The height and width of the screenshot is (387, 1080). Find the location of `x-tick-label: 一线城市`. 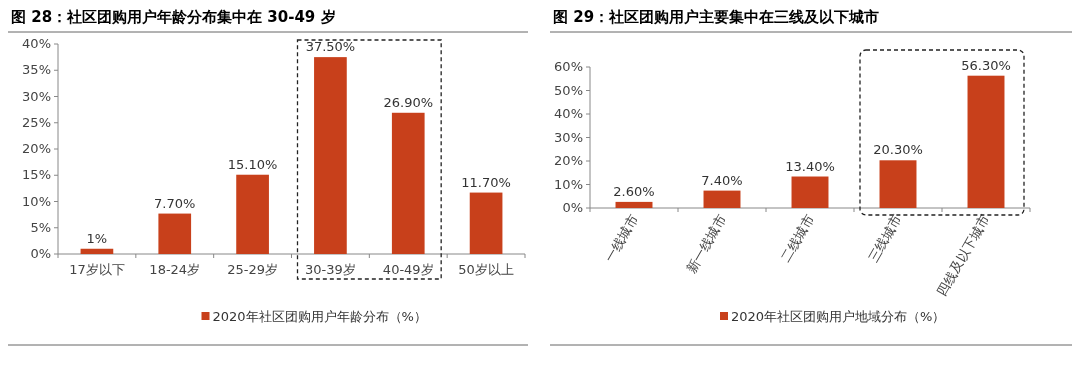

x-tick-label: 一线城市 is located at coordinates (621, 238).